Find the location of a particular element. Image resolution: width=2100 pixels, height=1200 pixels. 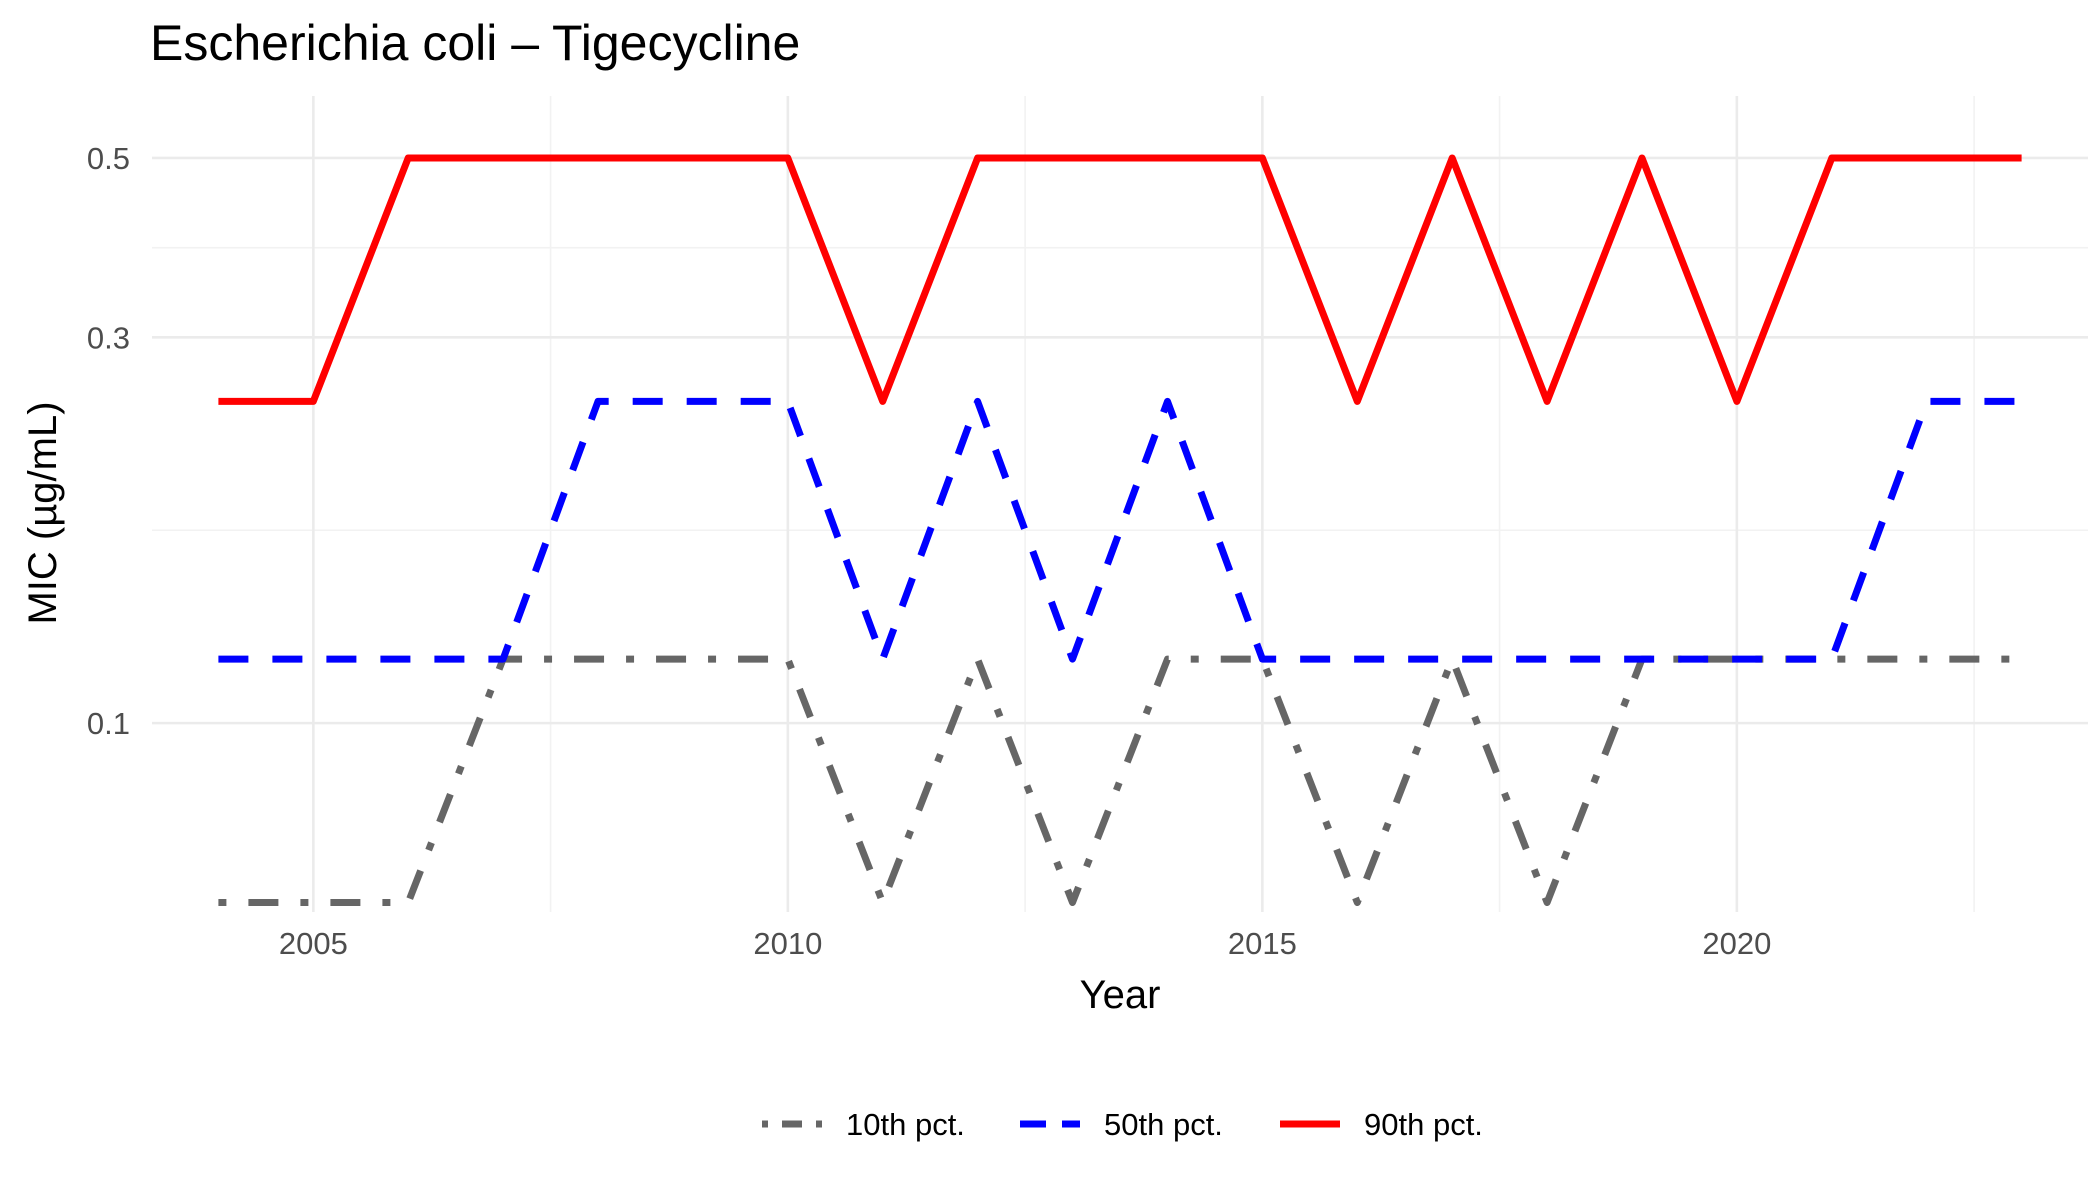

legend-label: 50th pct. is located at coordinates (1163, 1124).